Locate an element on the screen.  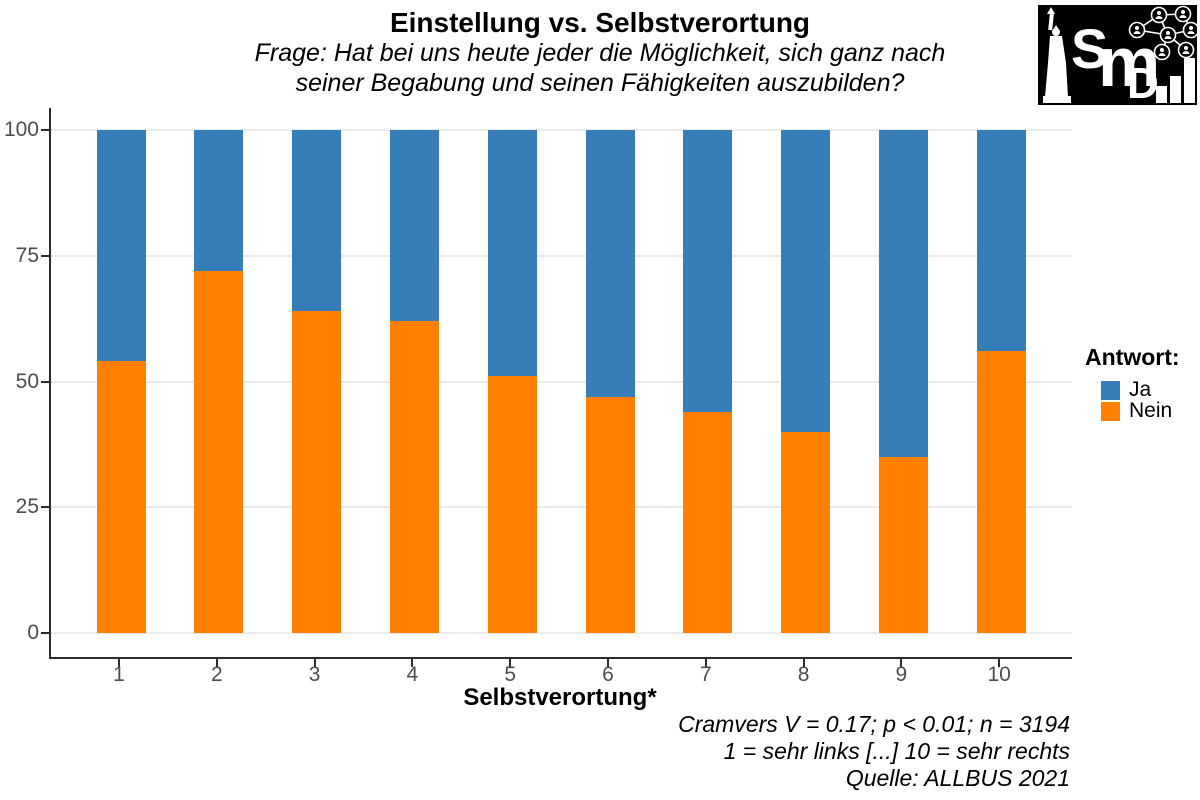
smd-logo: S m D is located at coordinates (1119, 56).